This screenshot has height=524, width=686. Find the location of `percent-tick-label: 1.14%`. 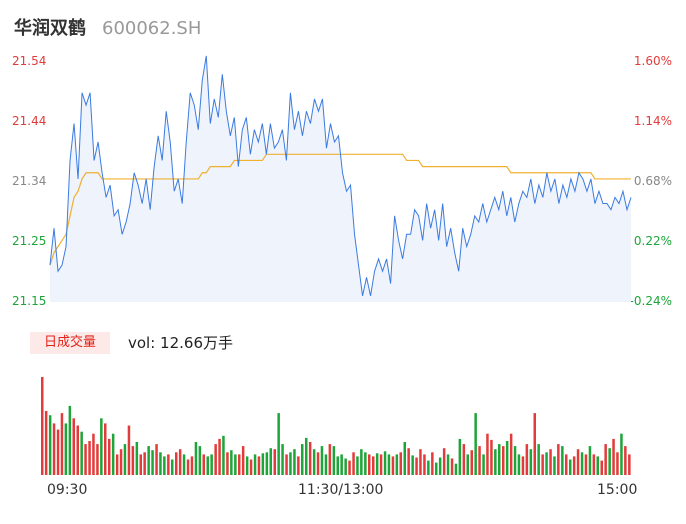

percent-tick-label: 1.14% is located at coordinates (652, 121).